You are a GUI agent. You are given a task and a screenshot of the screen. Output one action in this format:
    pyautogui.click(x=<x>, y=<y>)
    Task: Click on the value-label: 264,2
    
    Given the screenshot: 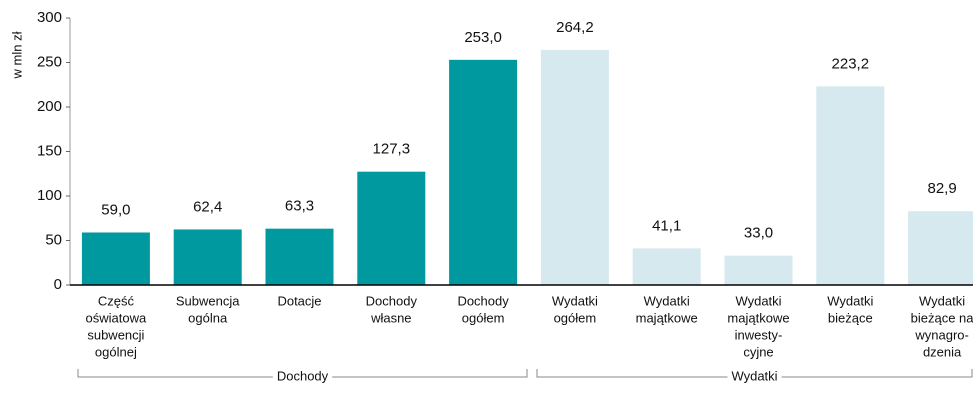 What is the action you would take?
    pyautogui.click(x=575, y=27)
    